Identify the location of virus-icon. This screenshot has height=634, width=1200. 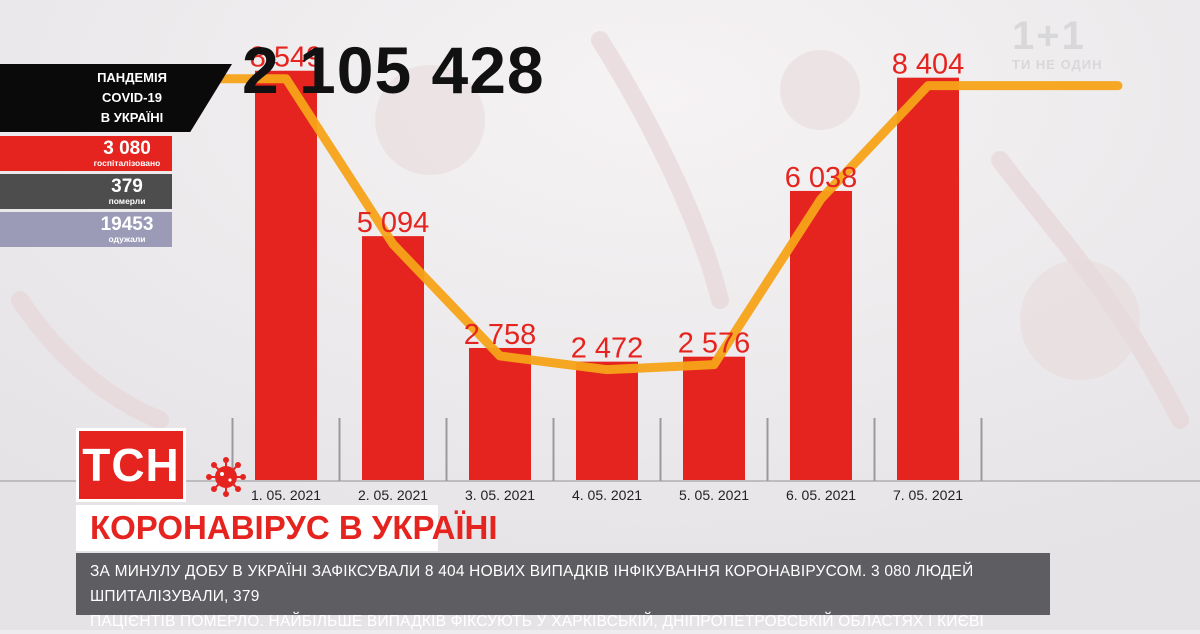
(226, 477).